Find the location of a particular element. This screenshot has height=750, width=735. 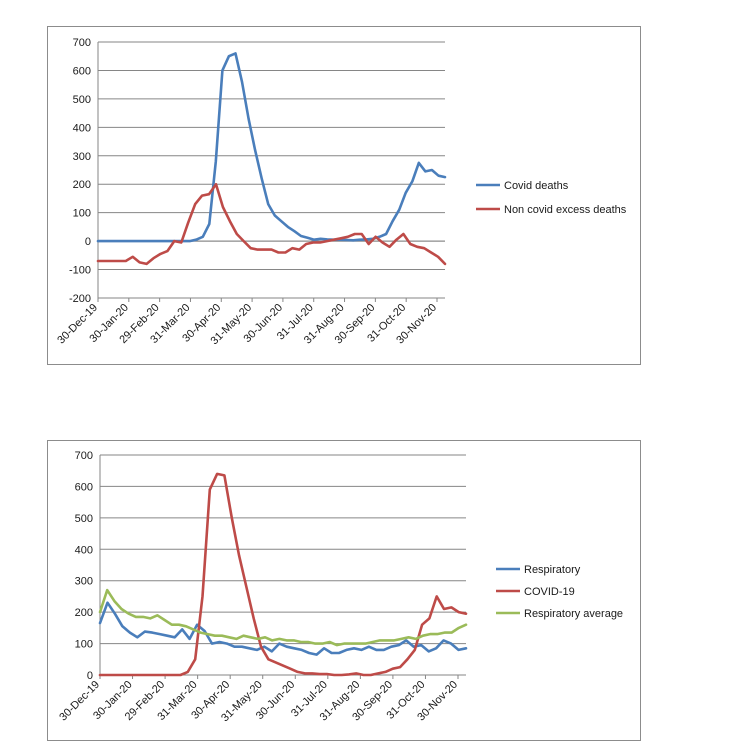

y-tick-label: -100 is located at coordinates (80, 271).